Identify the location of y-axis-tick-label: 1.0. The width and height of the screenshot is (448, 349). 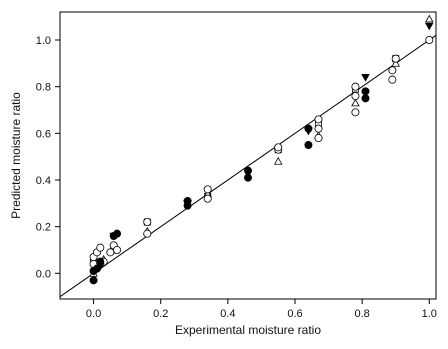
(43, 41).